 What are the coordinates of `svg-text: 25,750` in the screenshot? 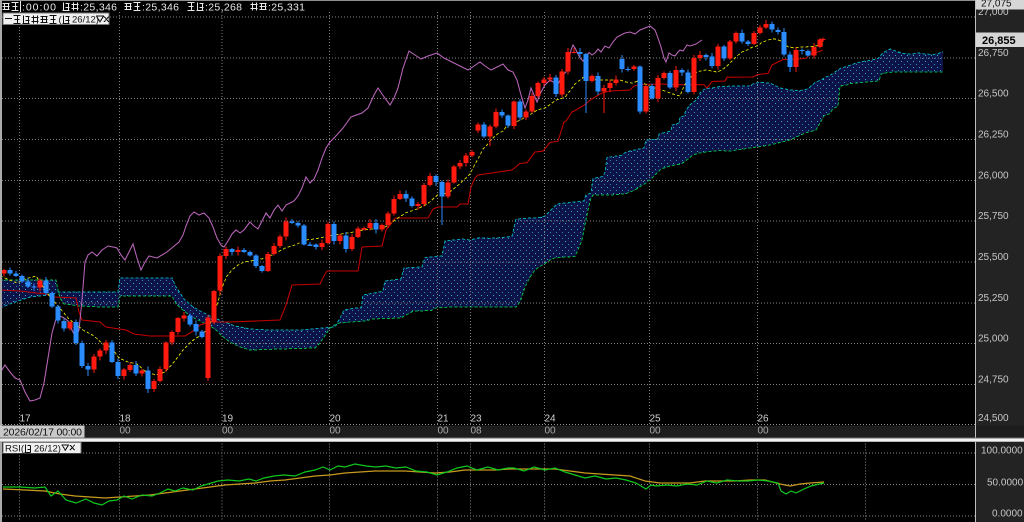 It's located at (993, 216).